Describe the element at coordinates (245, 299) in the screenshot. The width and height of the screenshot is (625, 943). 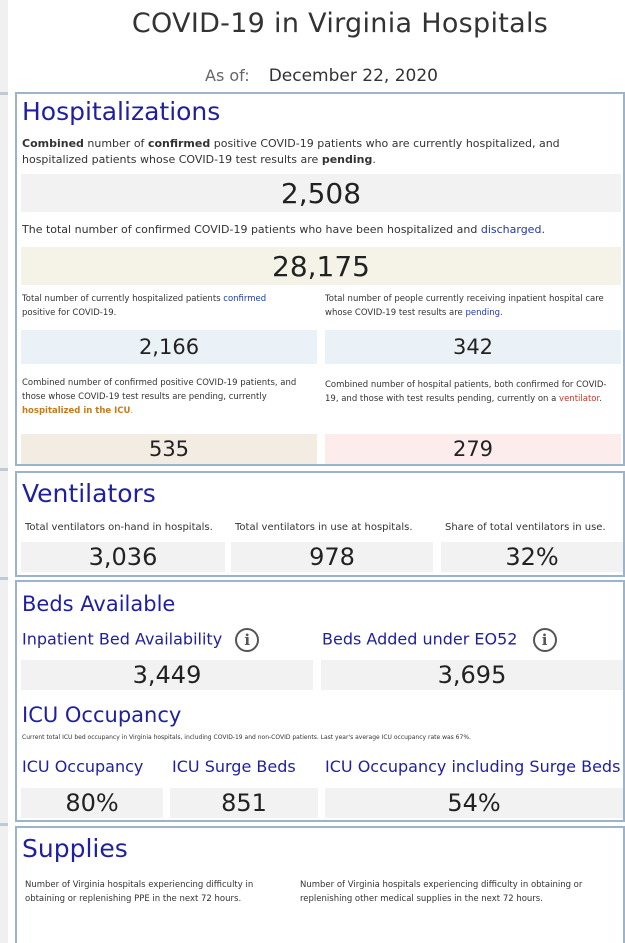
I see `confirmed-desc-part: confirmed` at that location.